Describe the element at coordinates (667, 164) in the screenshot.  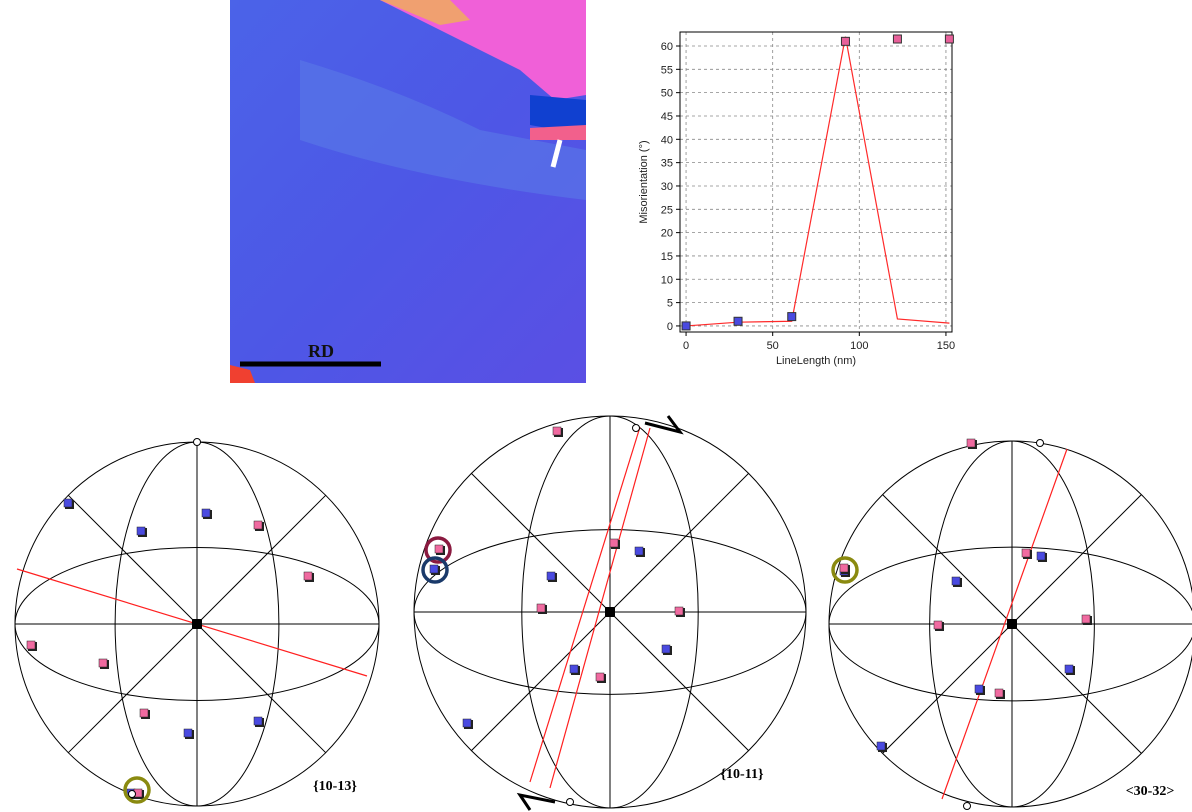
I see `y-tick-label: 35` at that location.